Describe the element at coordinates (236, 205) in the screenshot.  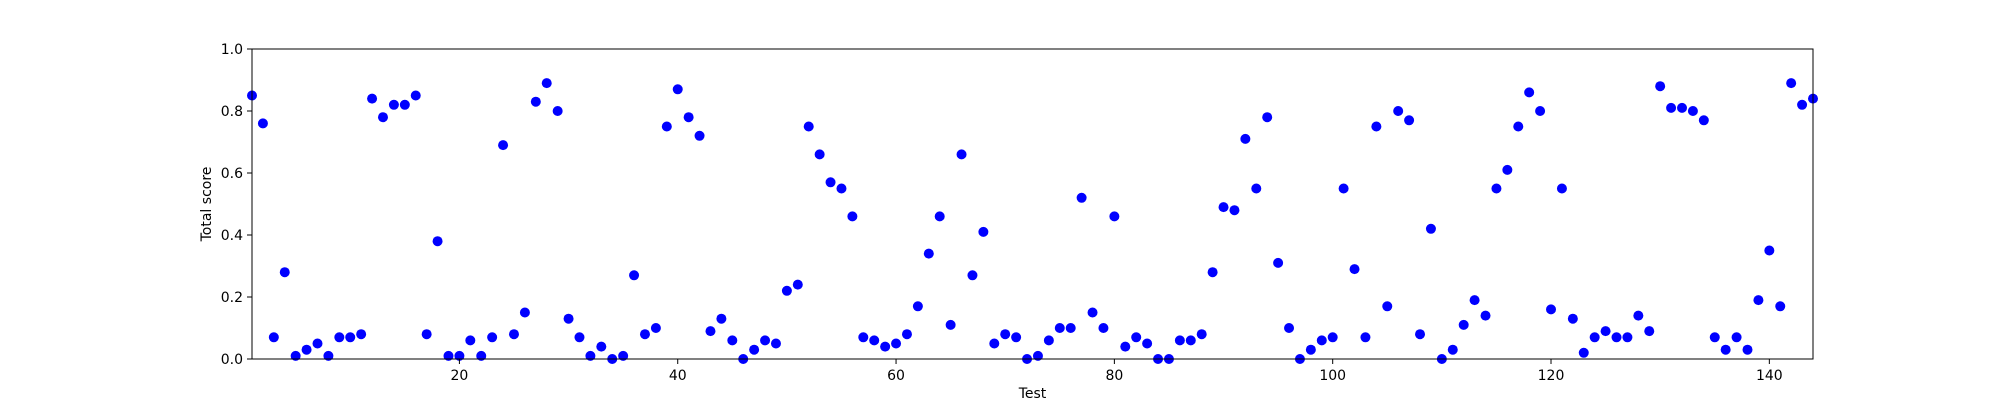
I see `y-axis: 0.0 0.2 0.4 0.6 0.8 1.0` at that location.